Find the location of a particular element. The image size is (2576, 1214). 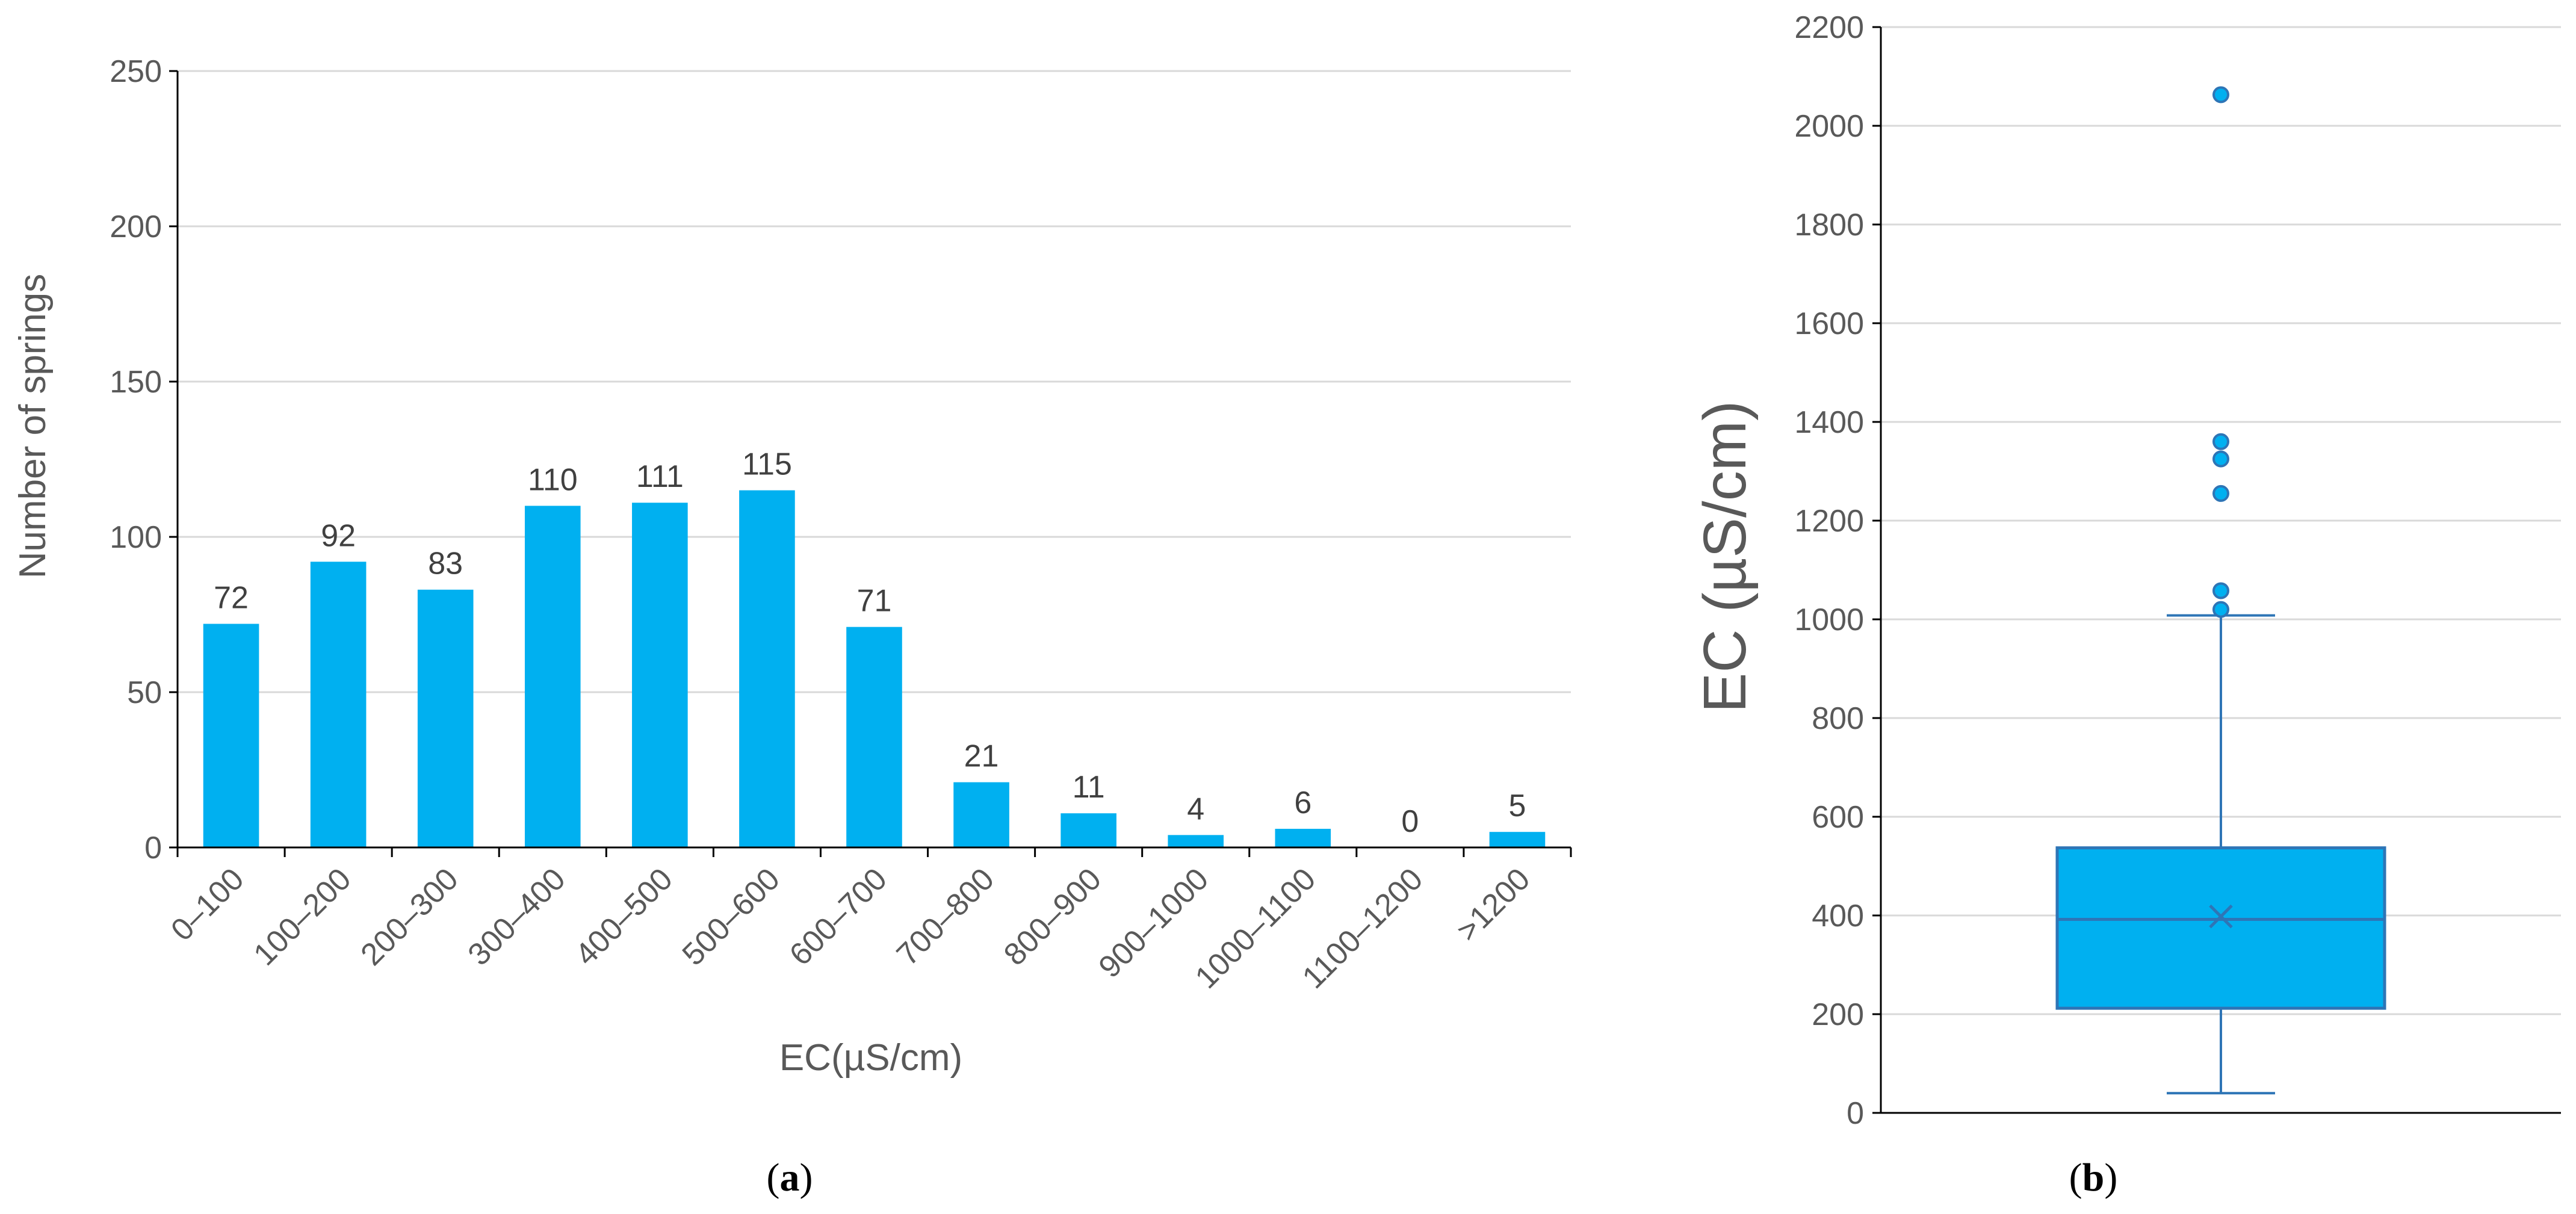

y-tick-label-4: 200 is located at coordinates (136, 226).